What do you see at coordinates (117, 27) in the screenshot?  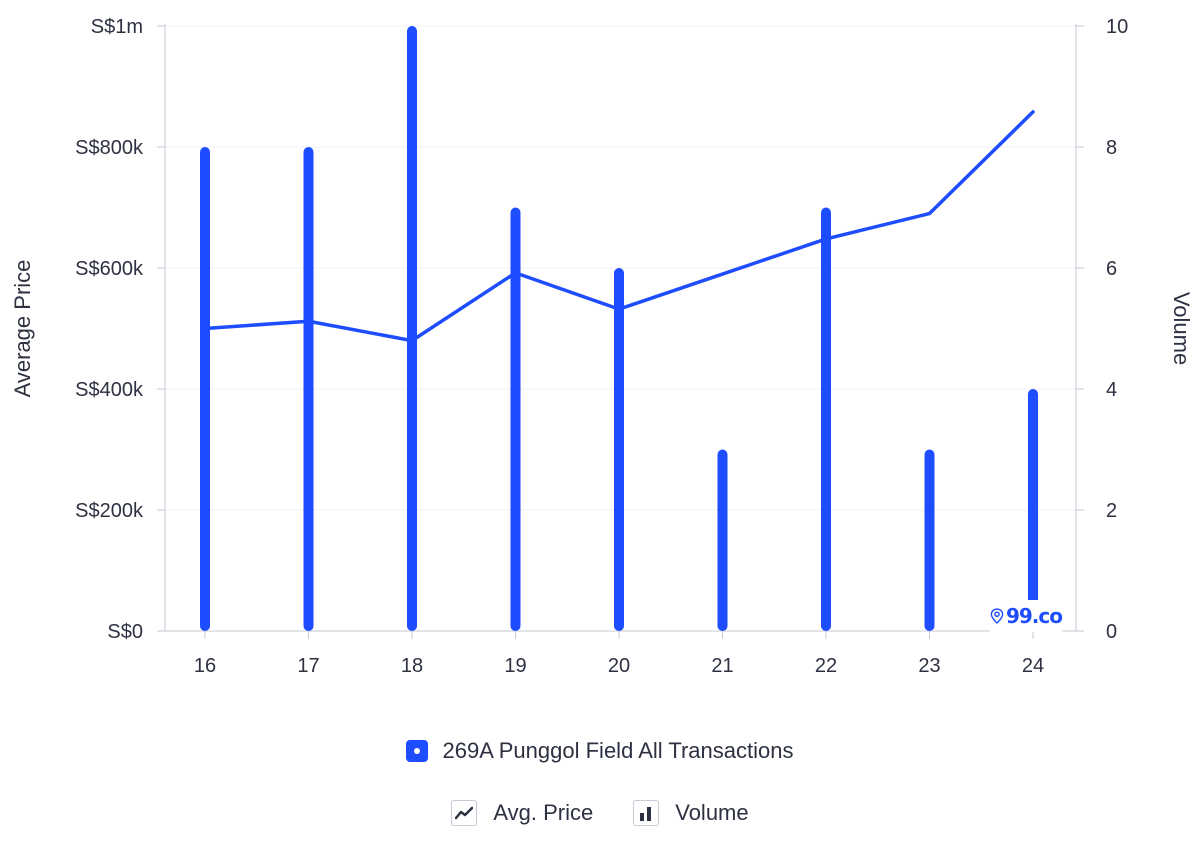 I see `y-left-tick-label: S$1m` at bounding box center [117, 27].